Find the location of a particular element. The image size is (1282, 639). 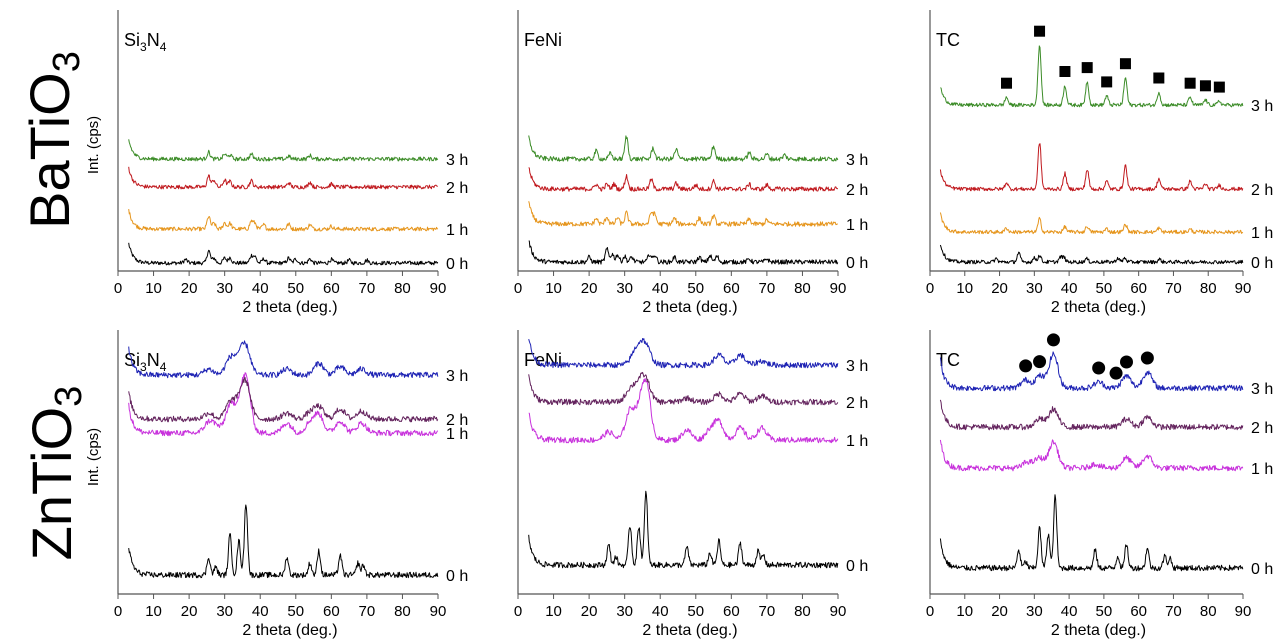

y-axis-label: Int. (cps) is located at coordinates (93, 145).